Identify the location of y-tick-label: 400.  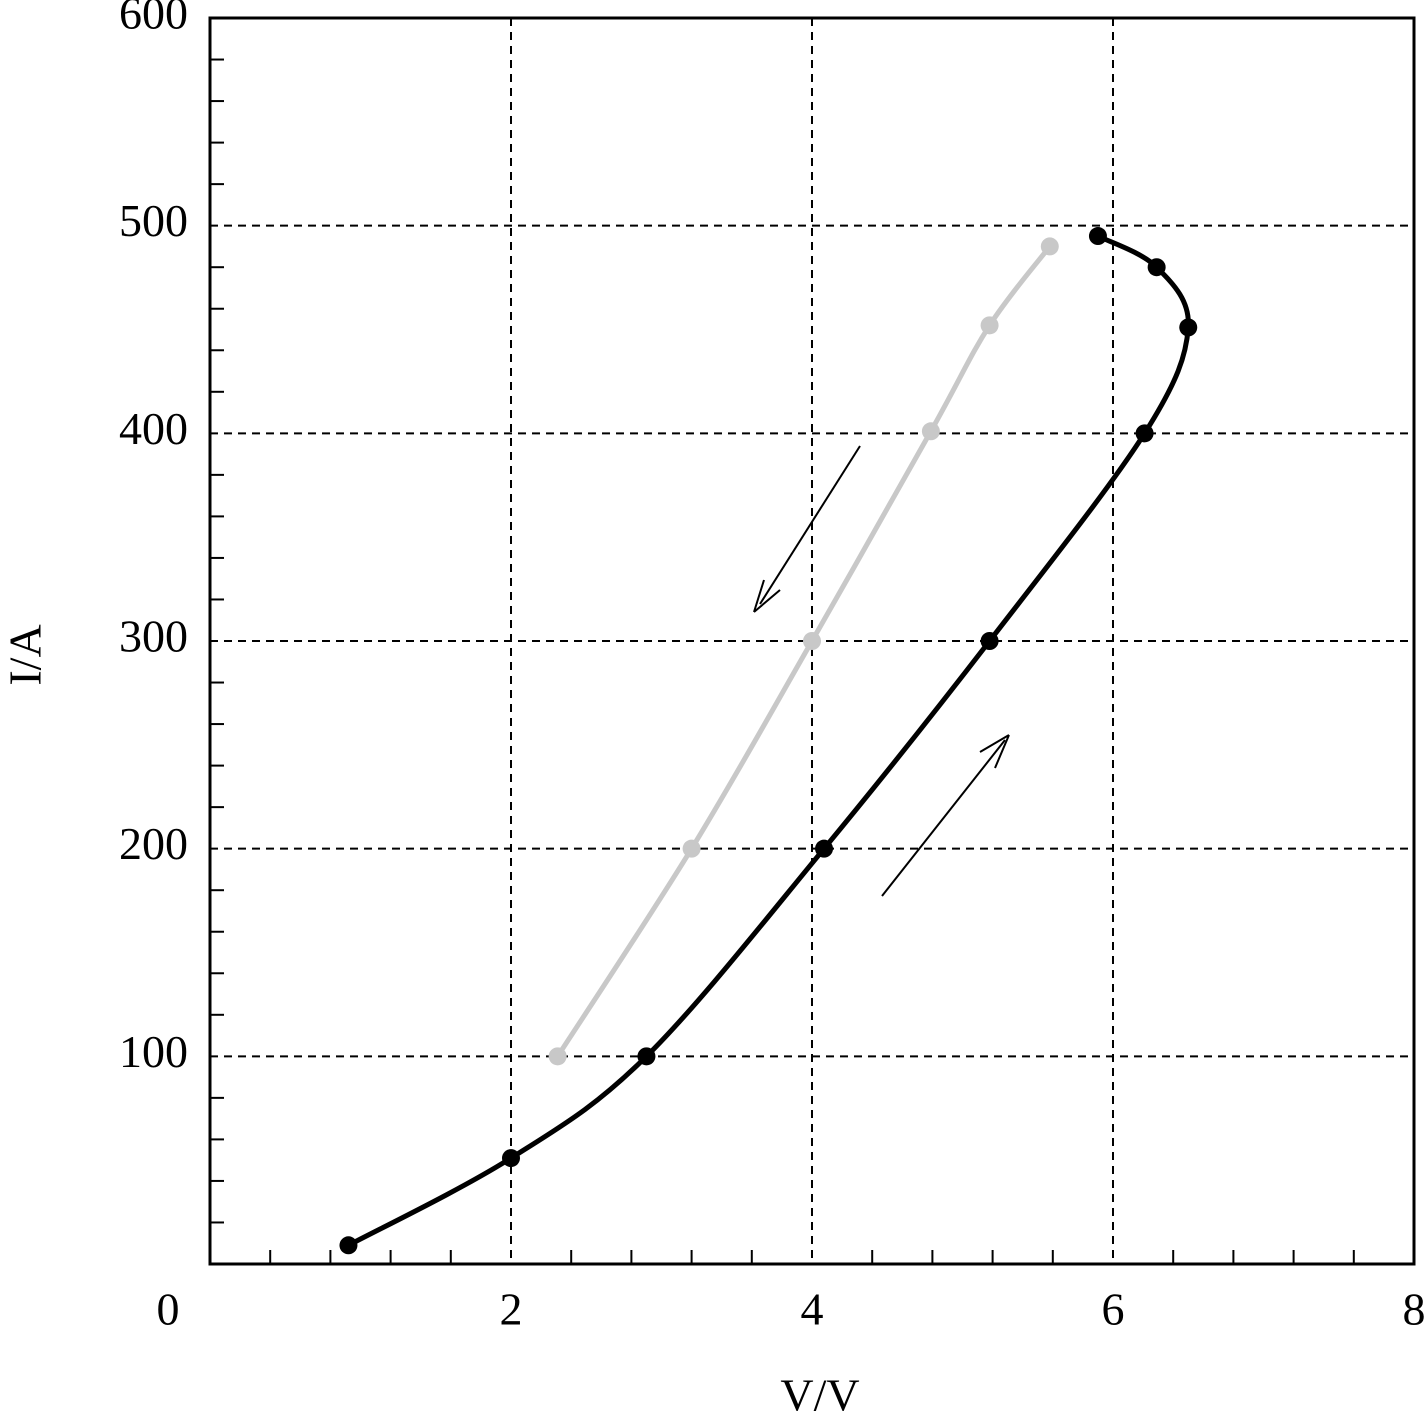
(153, 428).